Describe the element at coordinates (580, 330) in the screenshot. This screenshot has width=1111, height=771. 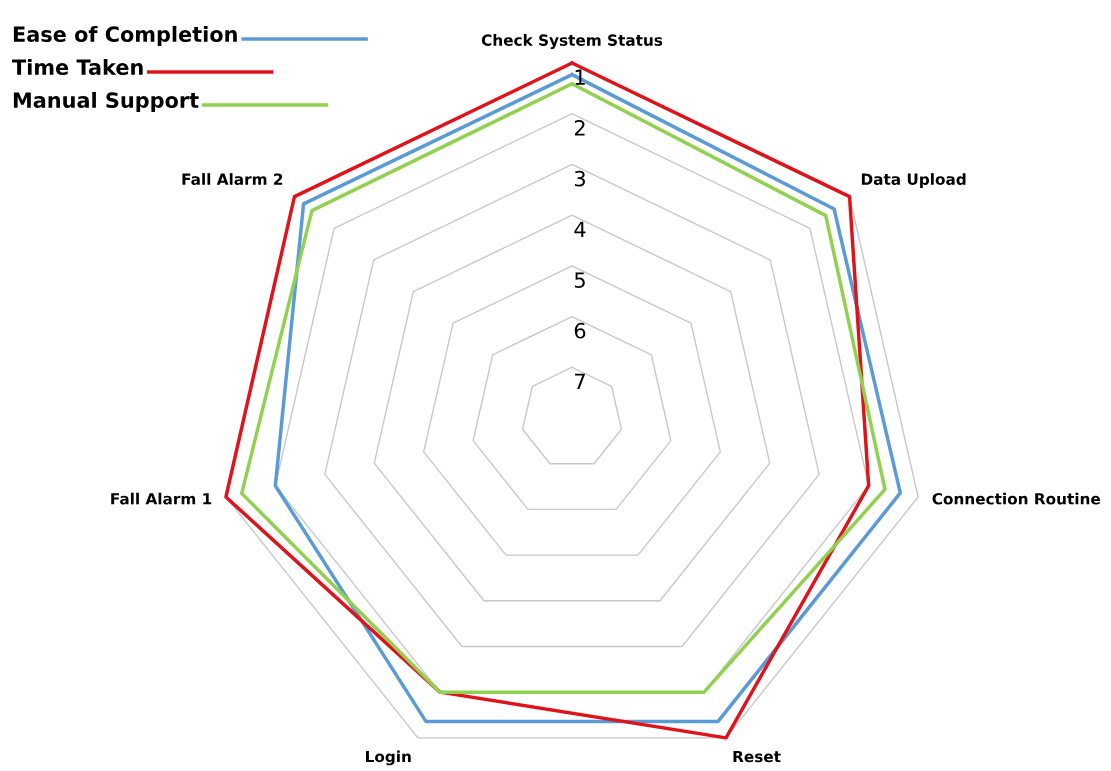
I see `y-tick-label: 6` at that location.